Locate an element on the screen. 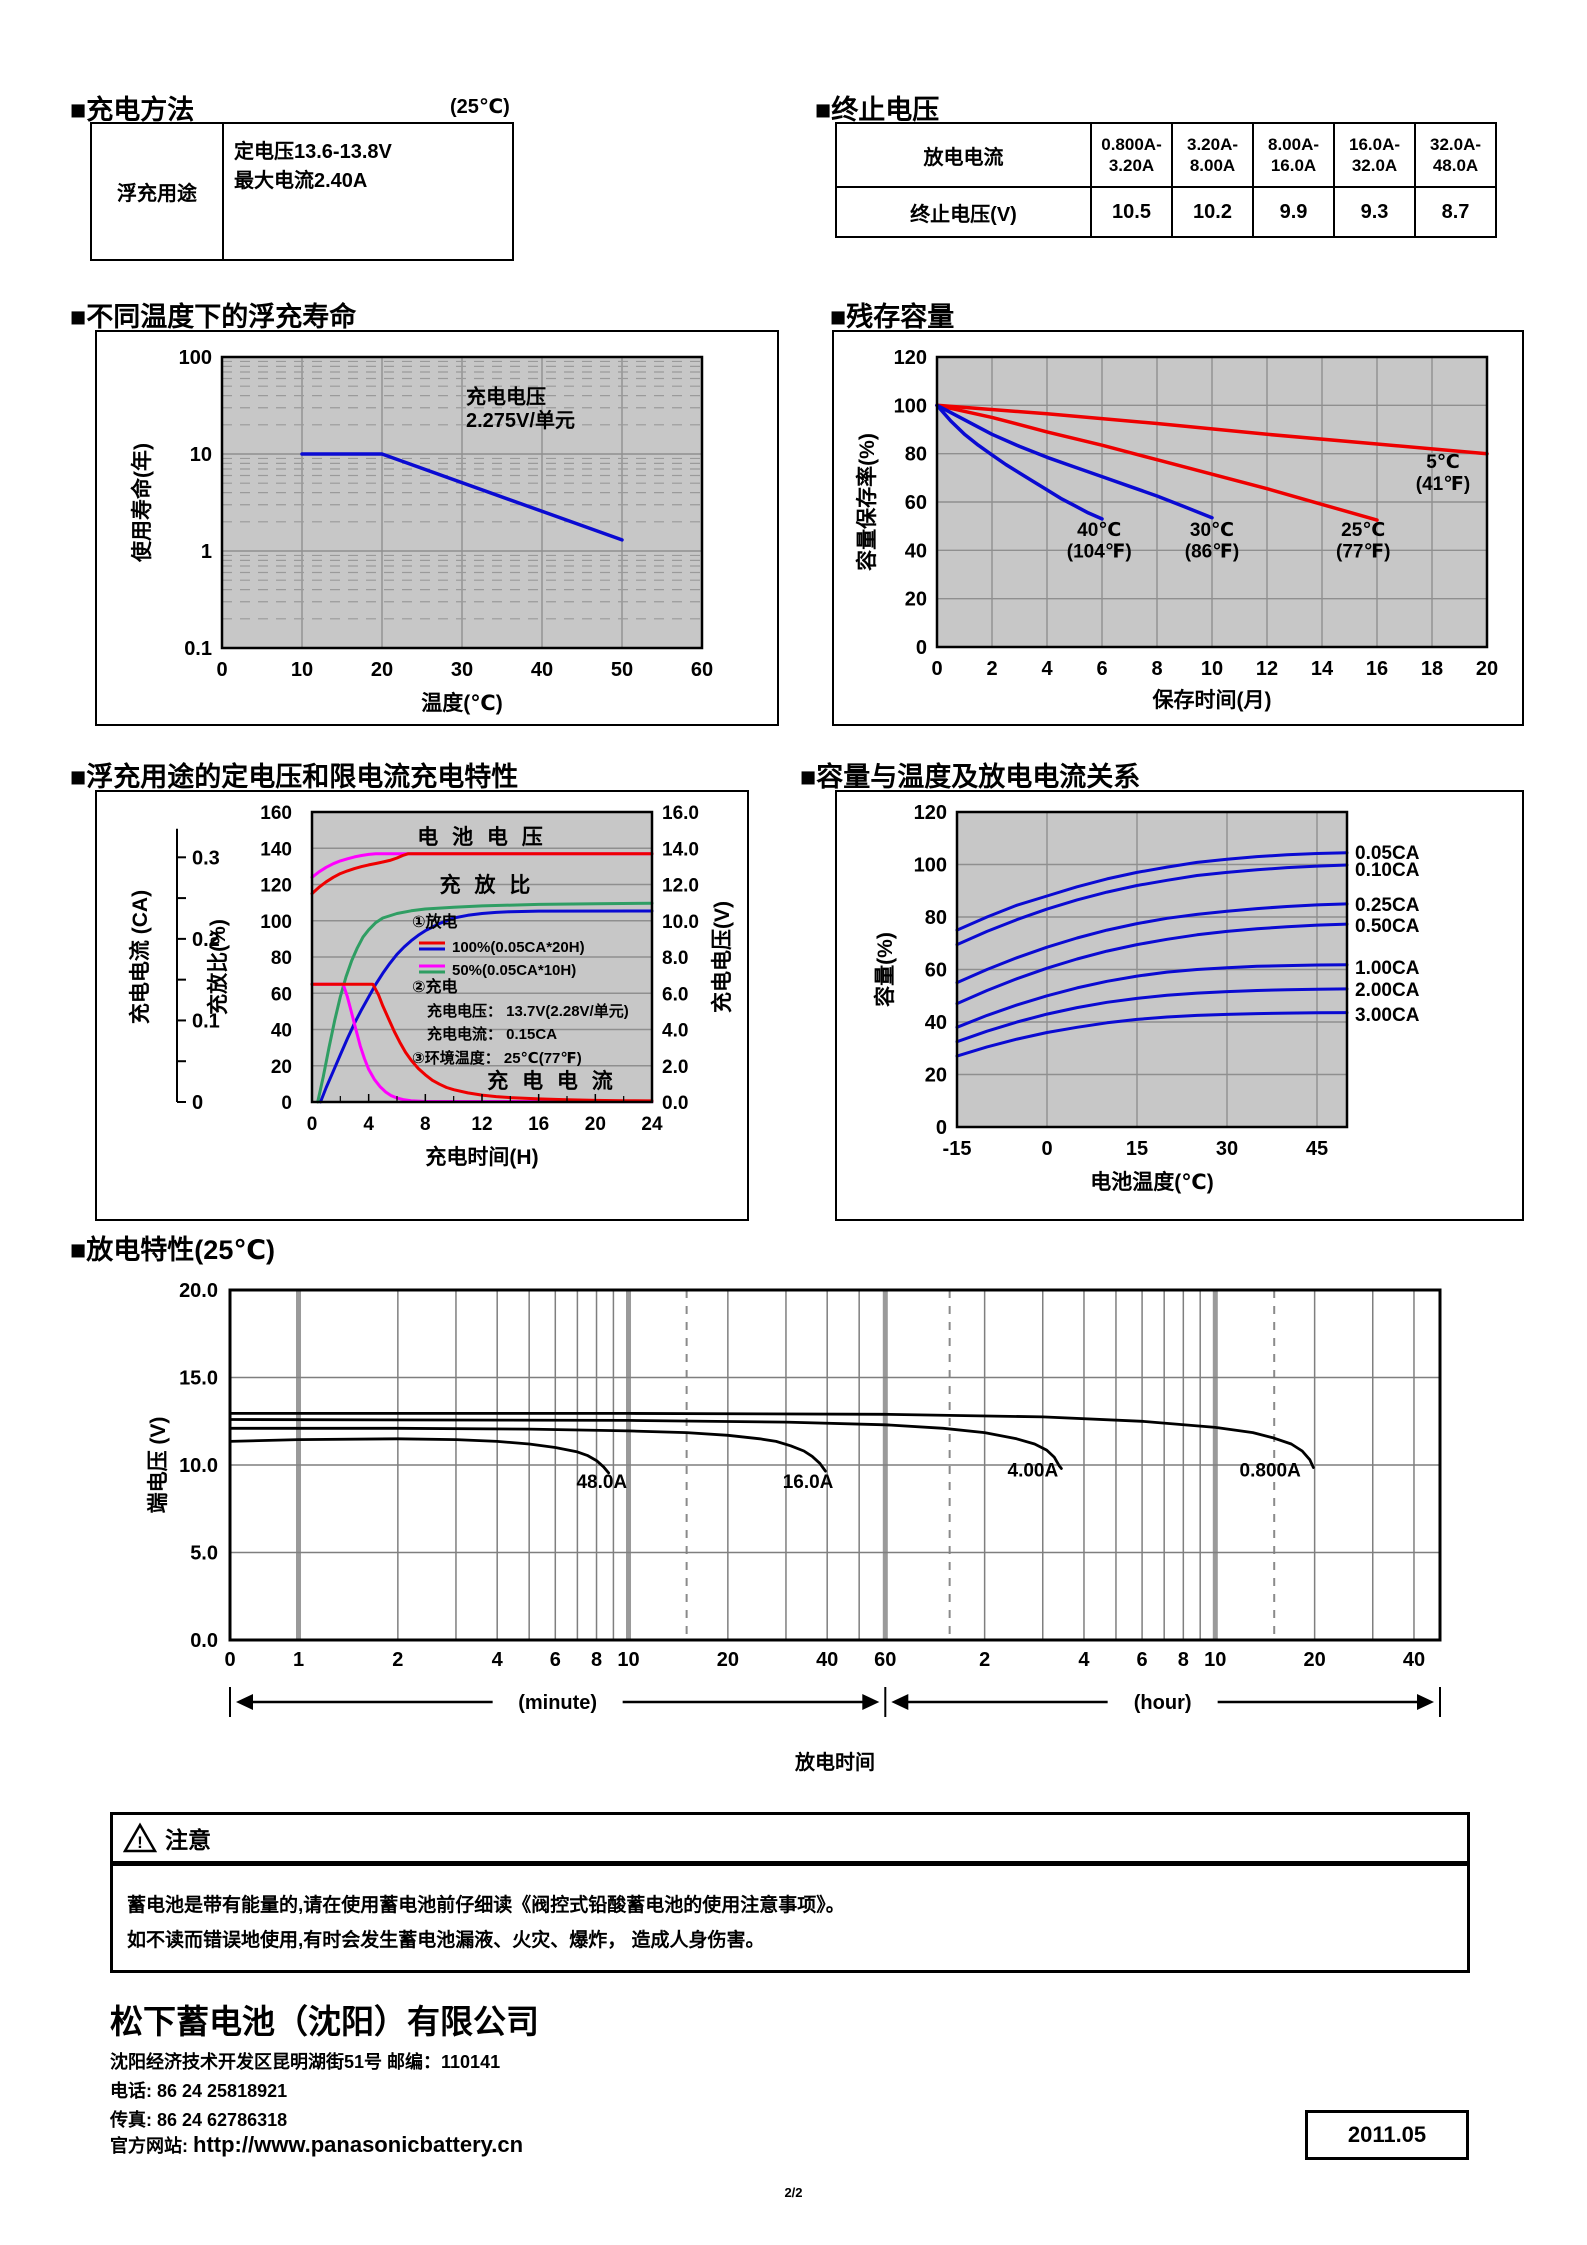 This screenshot has width=1587, height=2245. svg-text: (86℉) is located at coordinates (1212, 552).